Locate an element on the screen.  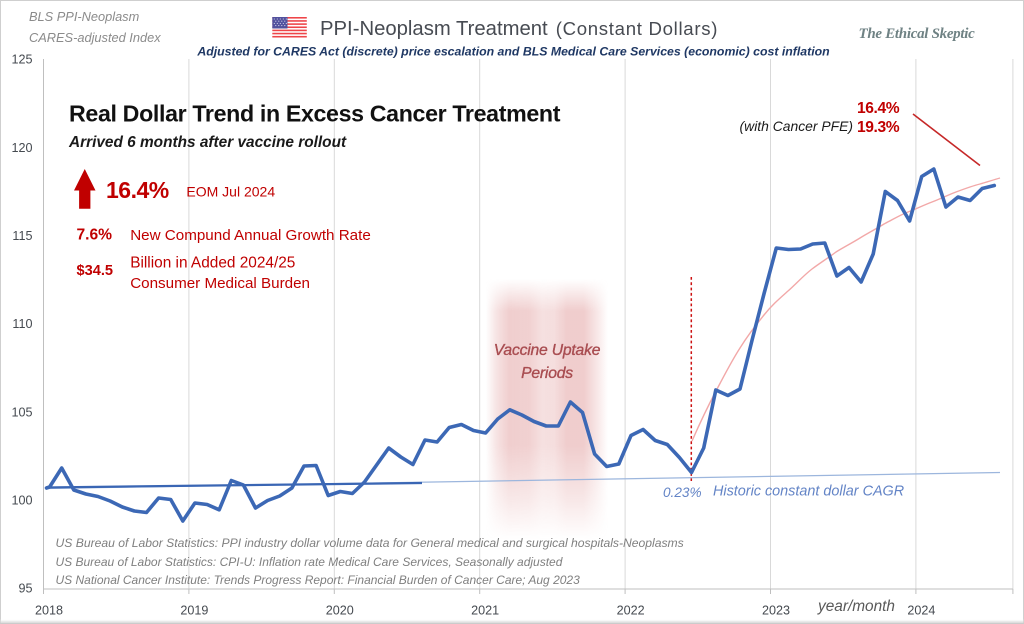
svg-text:PPI-Neoplasm Treatment(Constan: PPI-Neoplasm Treatment (Constant Dollars) is located at coordinates (519, 29).